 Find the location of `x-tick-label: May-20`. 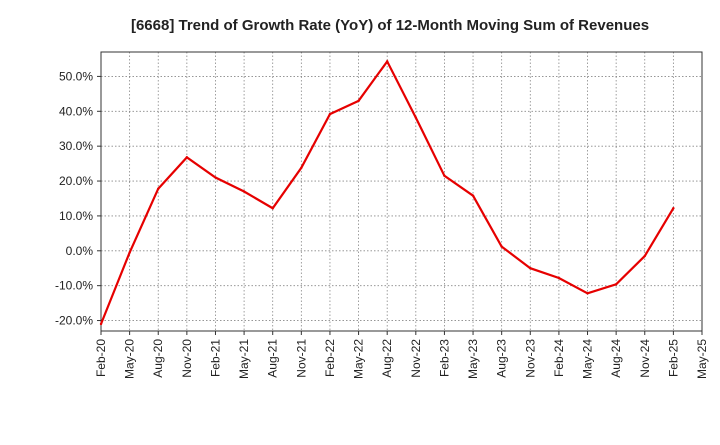

x-tick-label: May-20 is located at coordinates (130, 359).